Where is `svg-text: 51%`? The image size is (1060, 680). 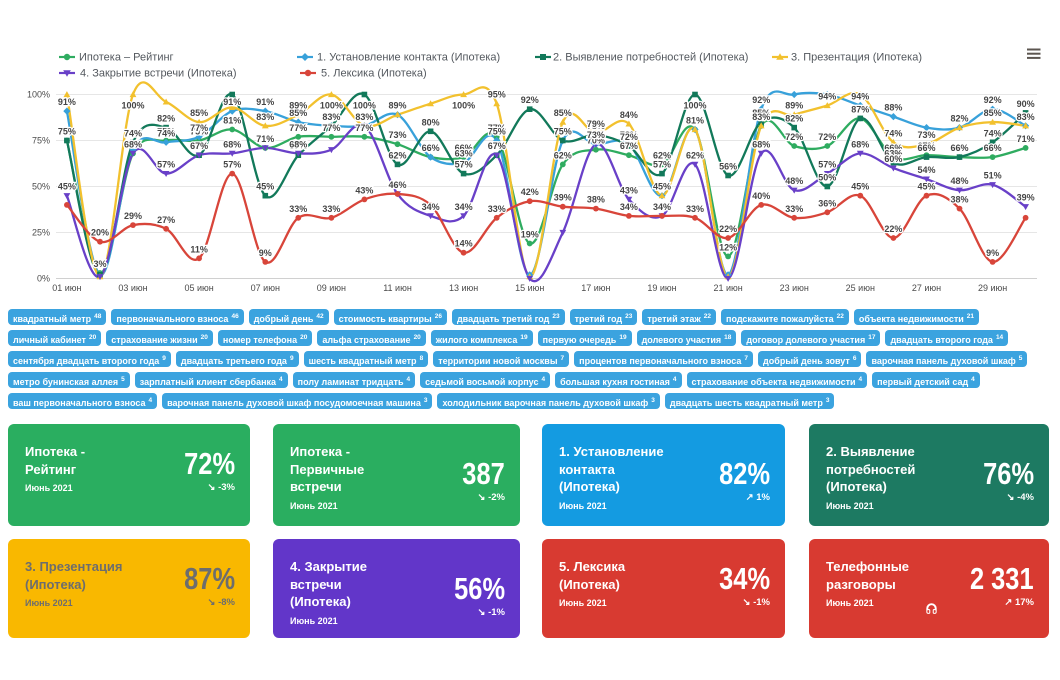
svg-text: 51% is located at coordinates (993, 176).